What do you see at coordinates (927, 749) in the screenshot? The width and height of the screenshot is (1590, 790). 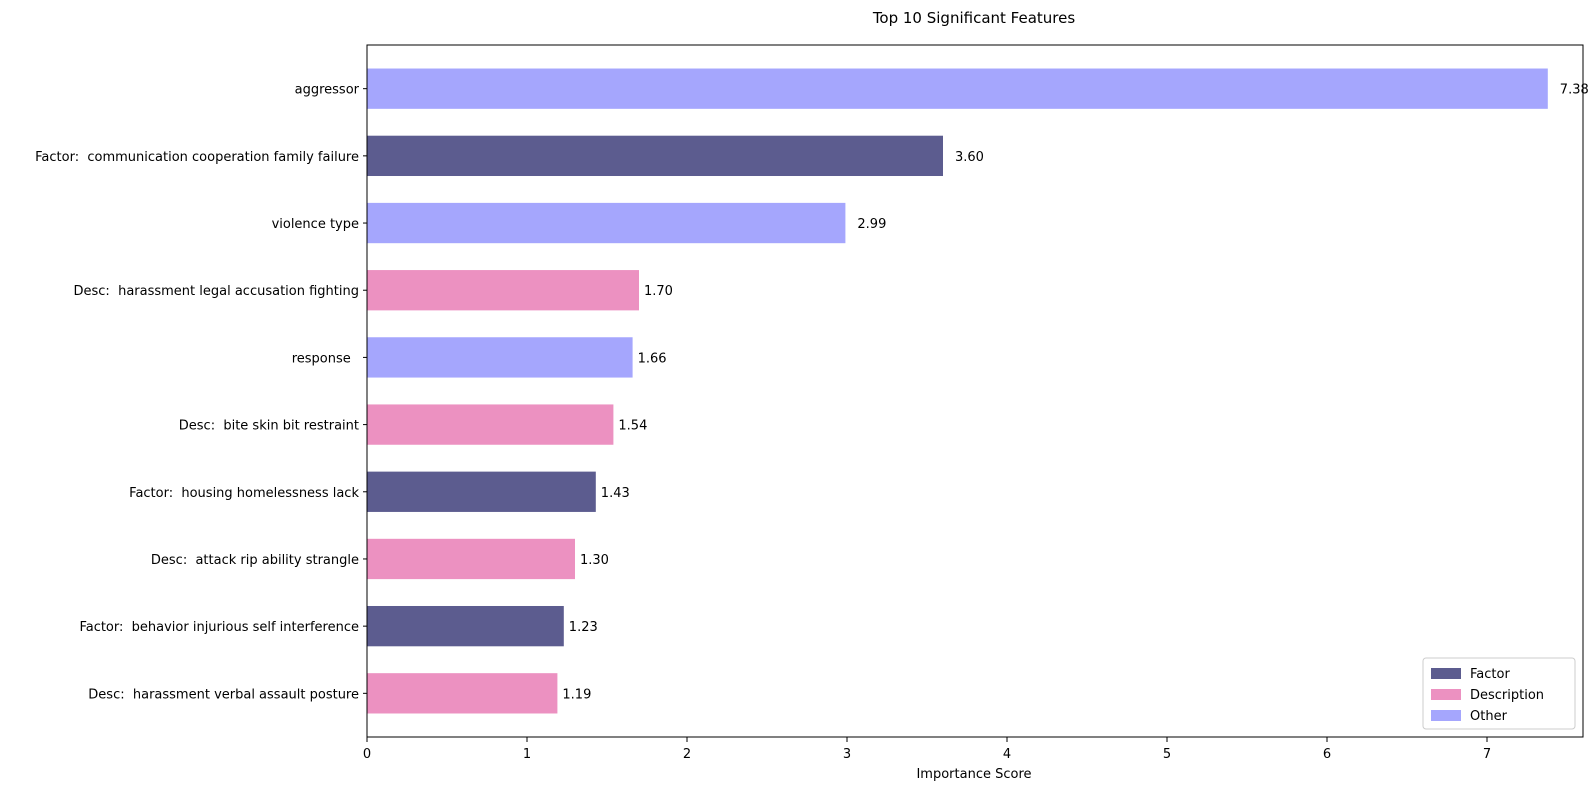 I see `x-axis-ticks: 0 1 2 3 4 5 6 7` at bounding box center [927, 749].